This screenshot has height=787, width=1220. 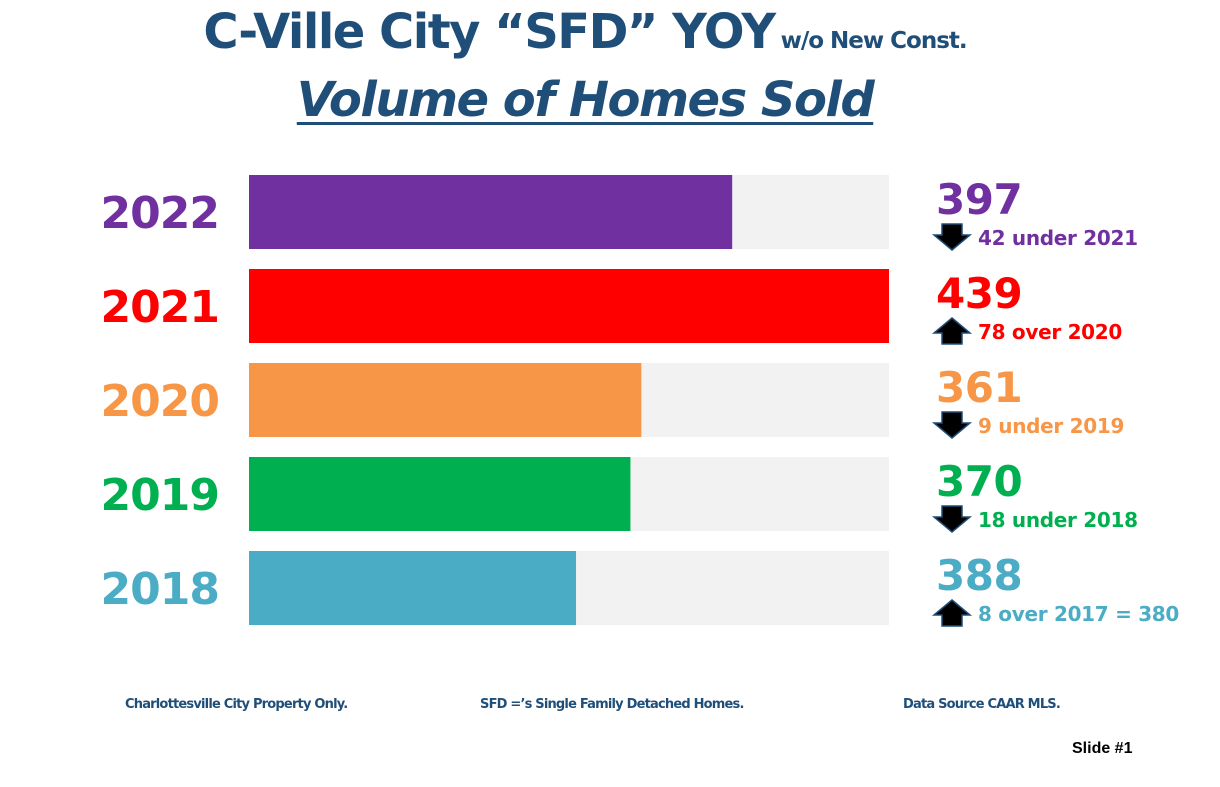 I want to click on footer-note-definition: SFD =’s Single Family Detached Homes., so click(x=612, y=704).